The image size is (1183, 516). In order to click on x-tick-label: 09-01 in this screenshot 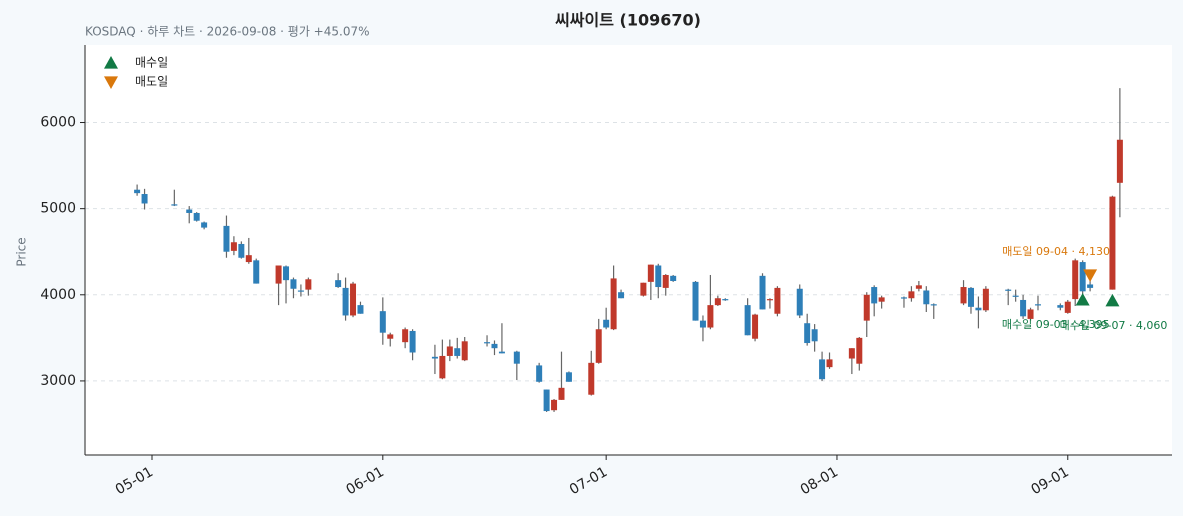, I will do `click(1050, 481)`.